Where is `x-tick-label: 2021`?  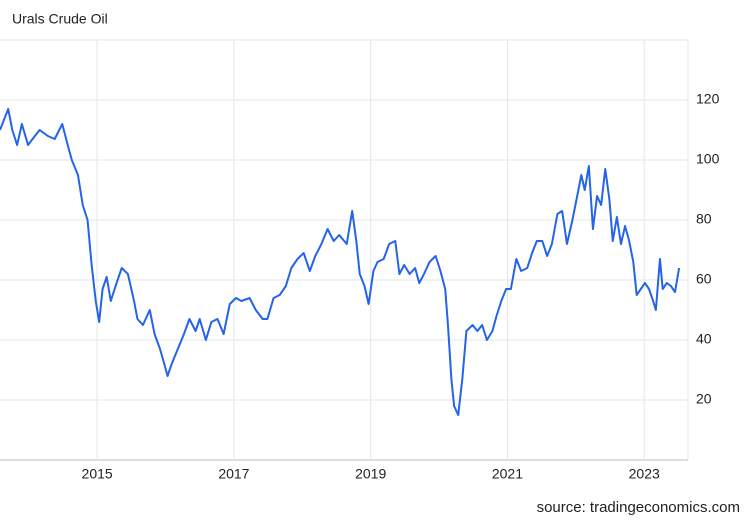
x-tick-label: 2021 is located at coordinates (507, 474).